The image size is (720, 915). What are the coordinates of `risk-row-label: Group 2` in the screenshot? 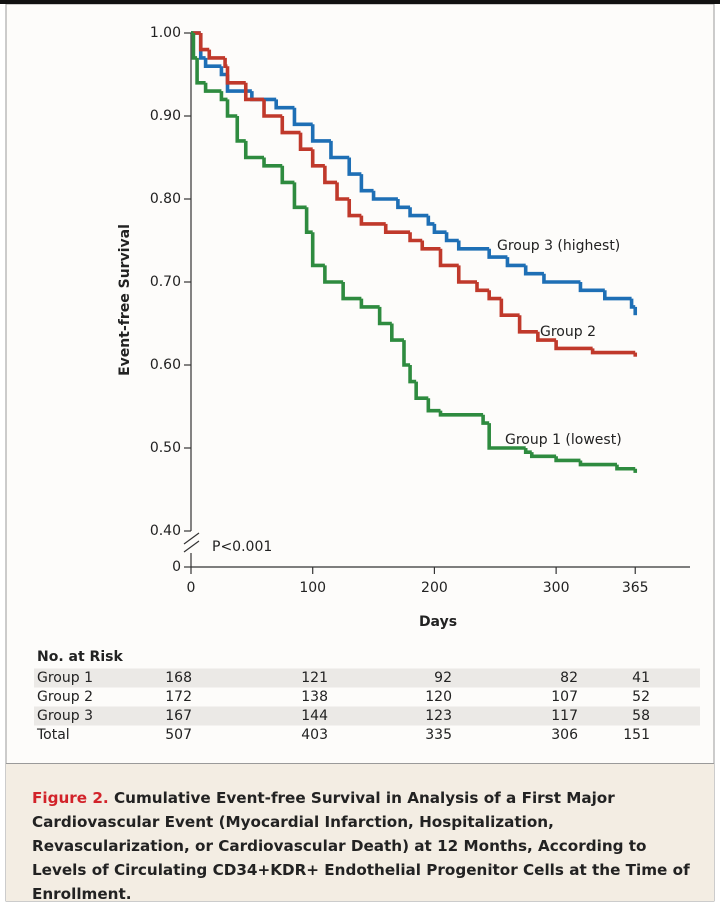 It's located at (65, 697).